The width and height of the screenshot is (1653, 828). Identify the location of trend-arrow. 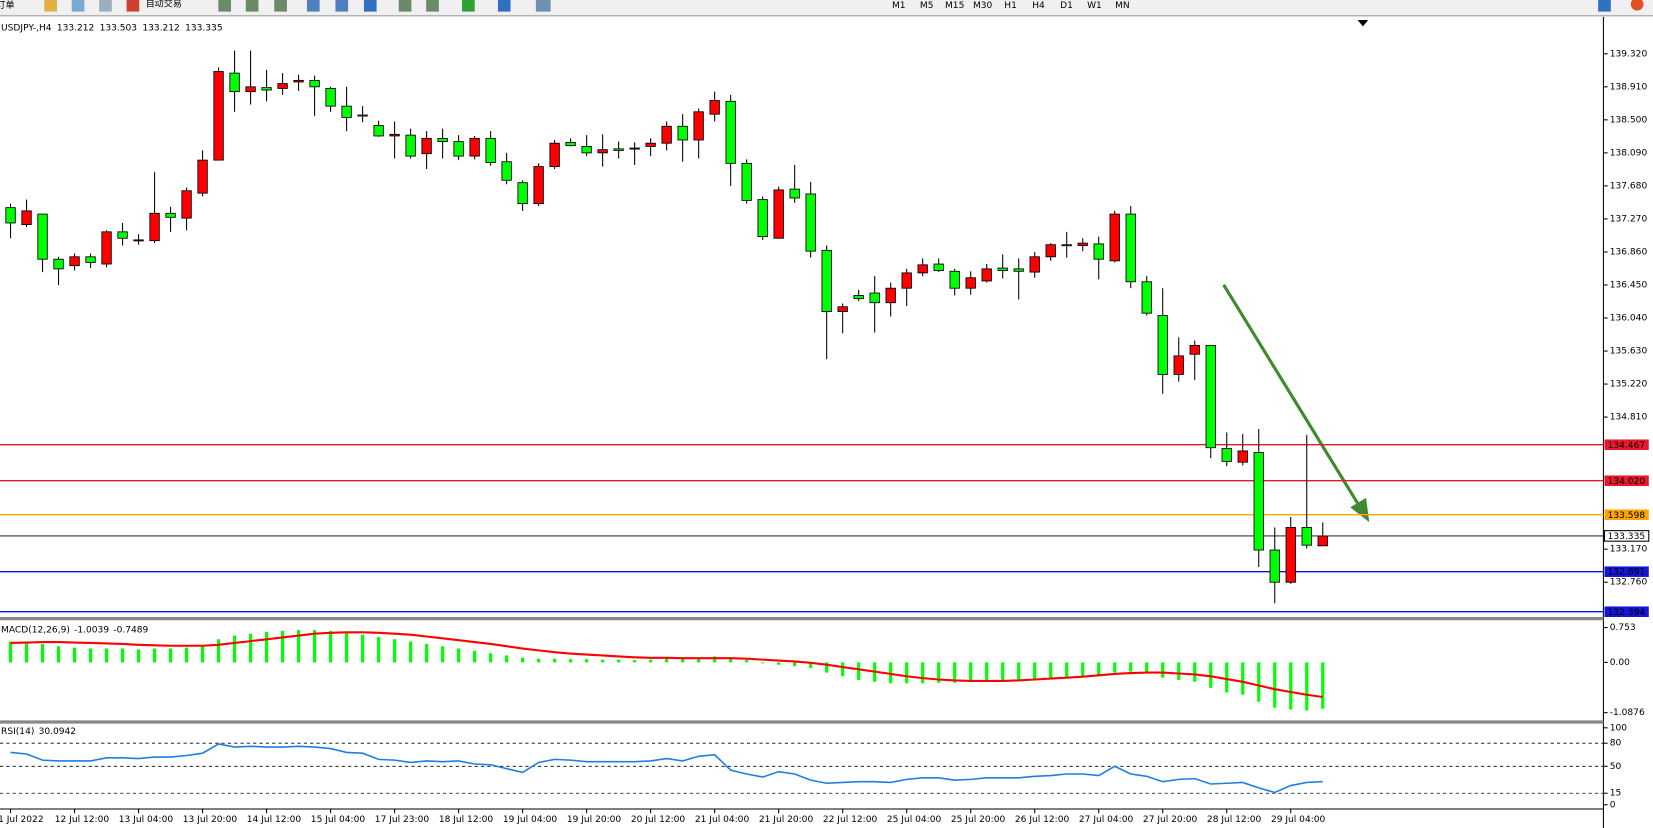
(1296, 403).